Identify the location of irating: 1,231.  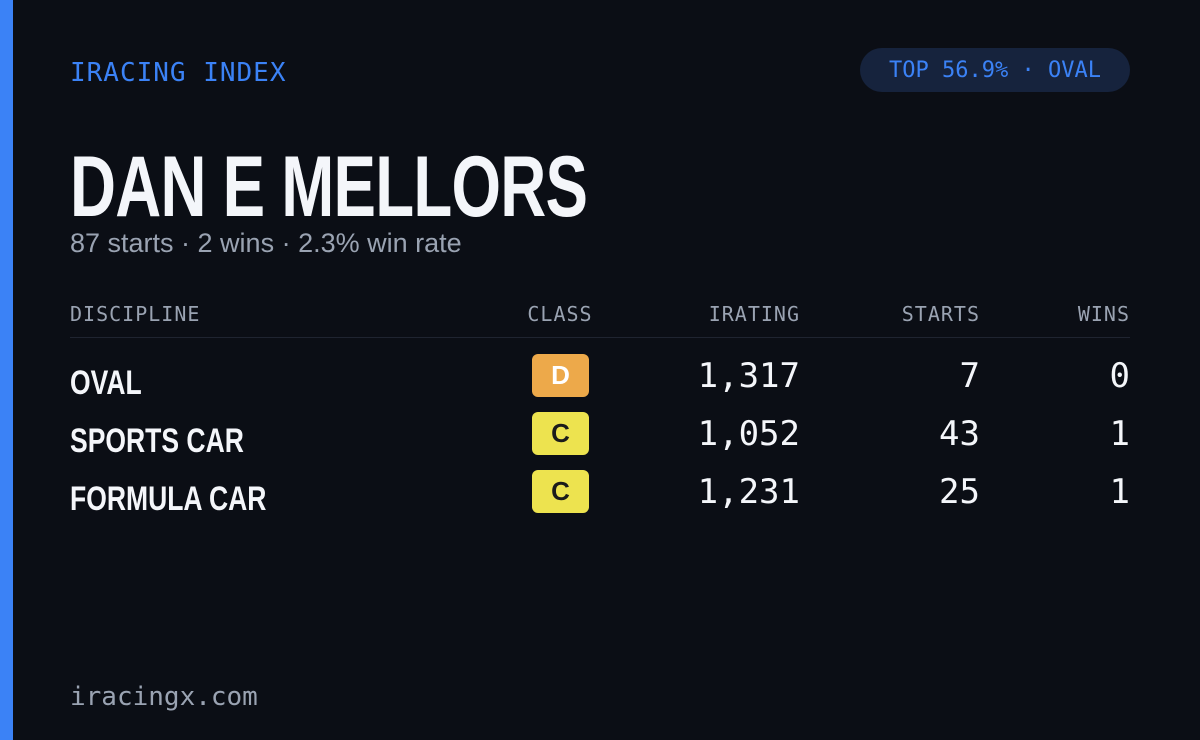
(748, 492).